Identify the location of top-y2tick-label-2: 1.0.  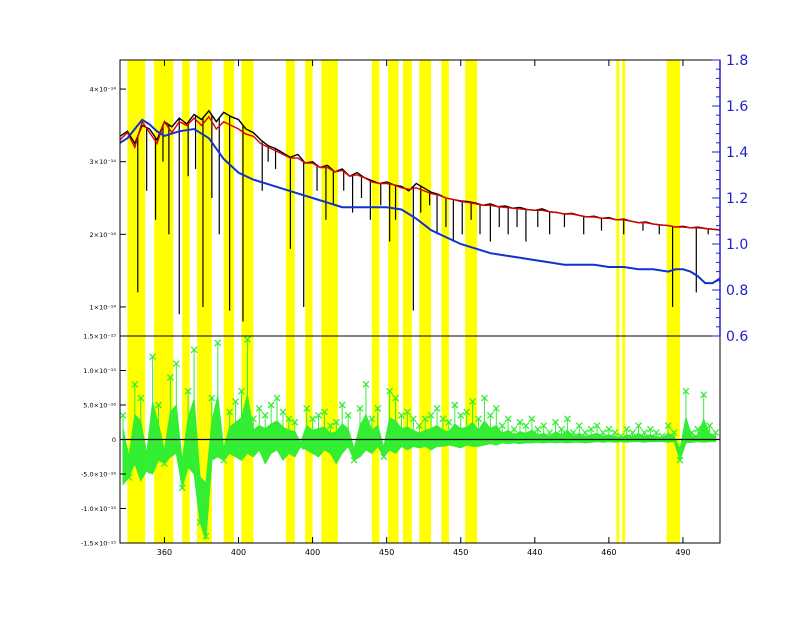
(737, 245).